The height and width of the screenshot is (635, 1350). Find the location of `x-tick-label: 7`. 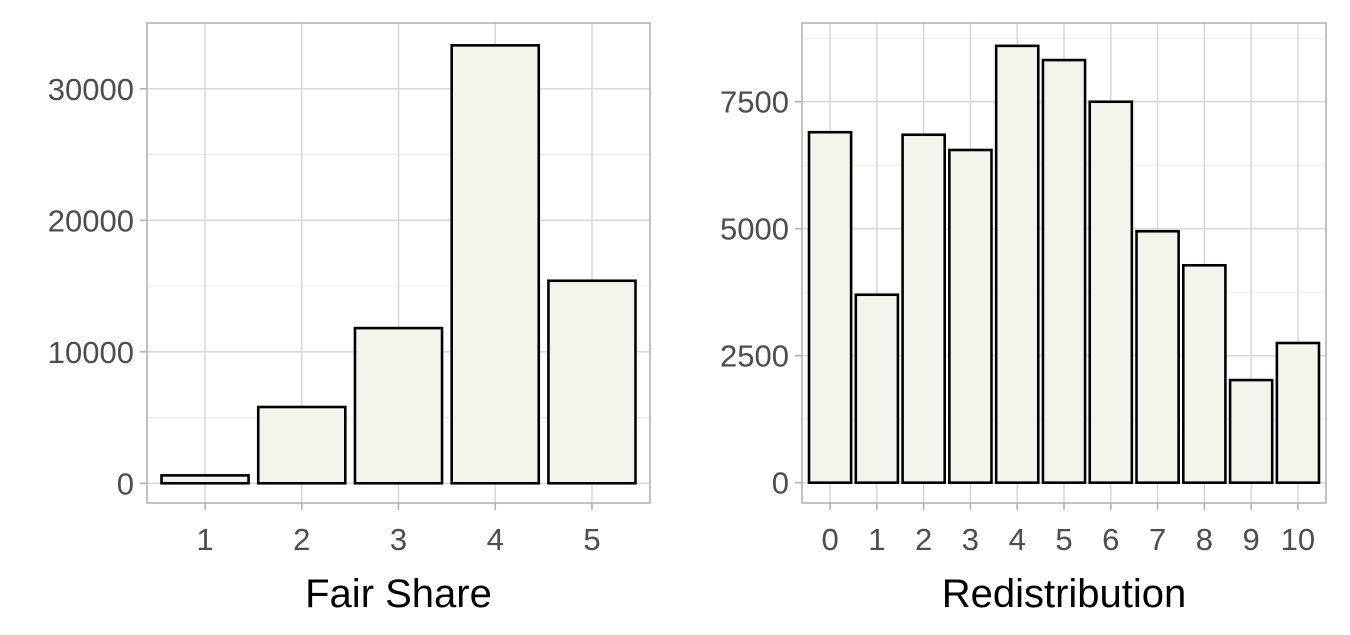

x-tick-label: 7 is located at coordinates (1157, 539).